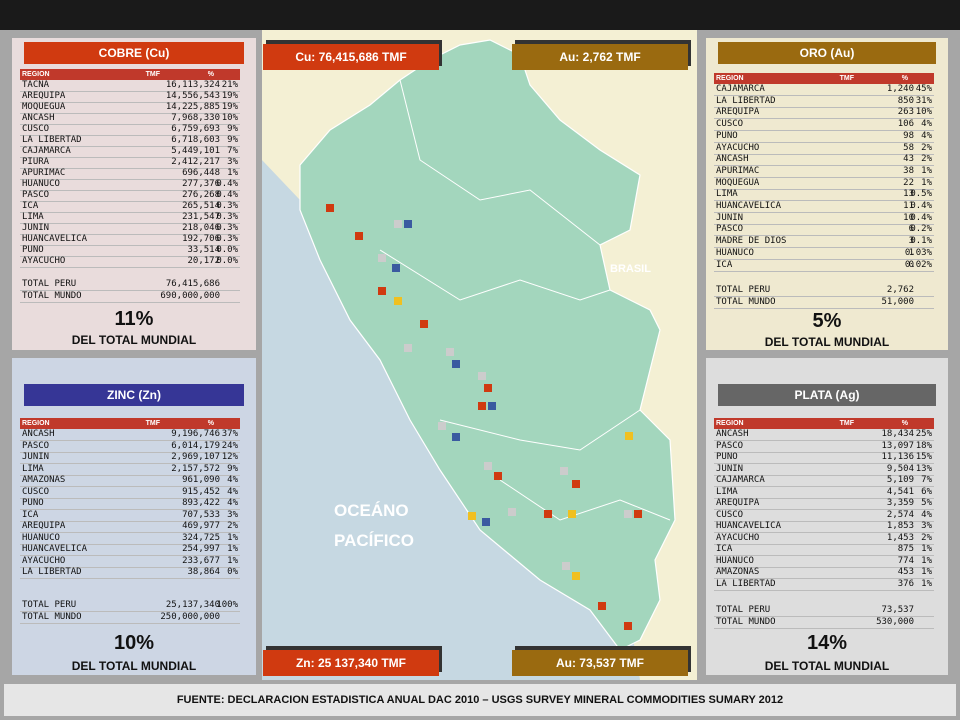 The width and height of the screenshot is (960, 720). What do you see at coordinates (921, 194) in the screenshot?
I see `cell: 0.5%` at bounding box center [921, 194].